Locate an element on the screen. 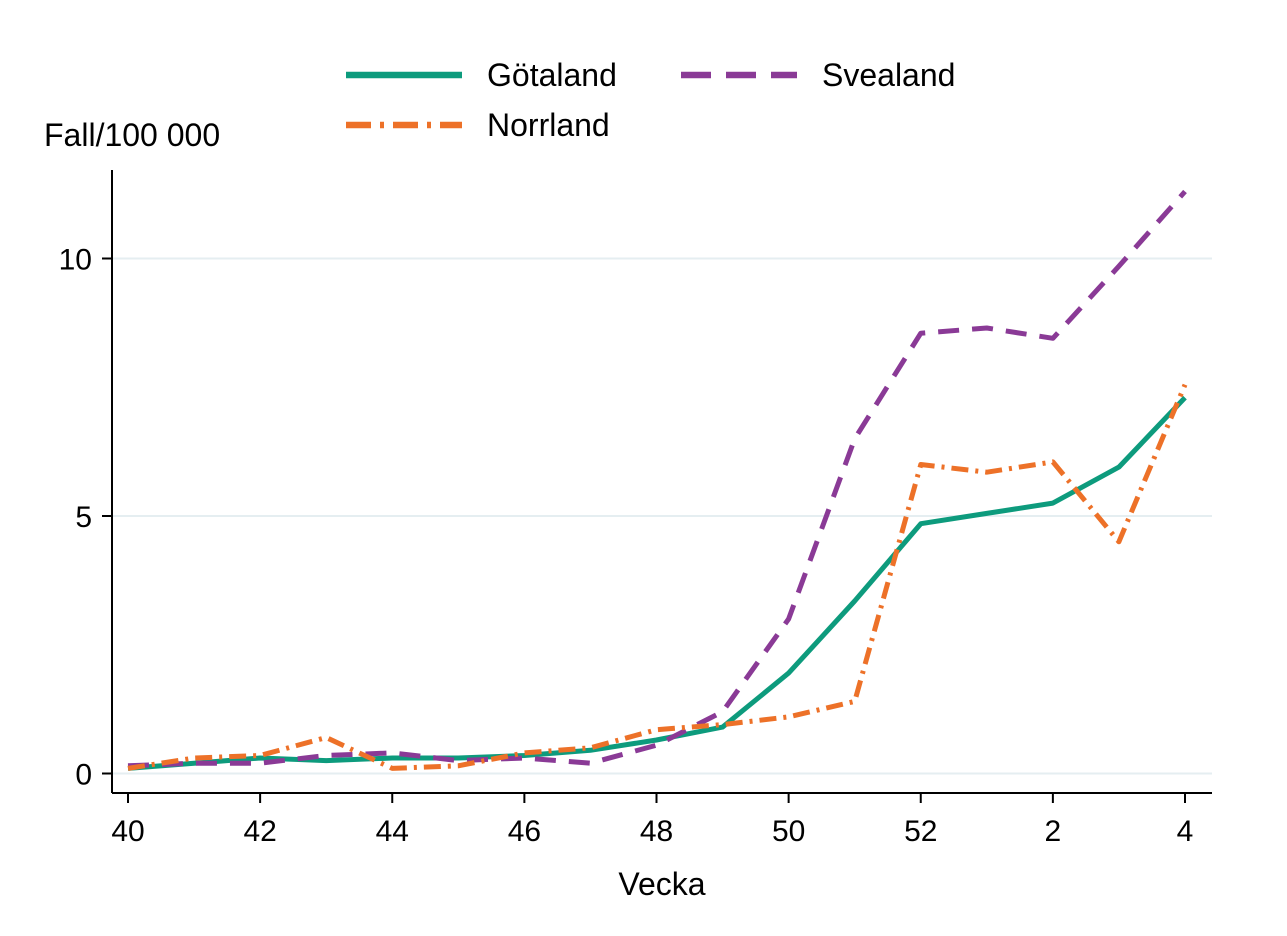  x-axis-title: Vecka is located at coordinates (662, 884).